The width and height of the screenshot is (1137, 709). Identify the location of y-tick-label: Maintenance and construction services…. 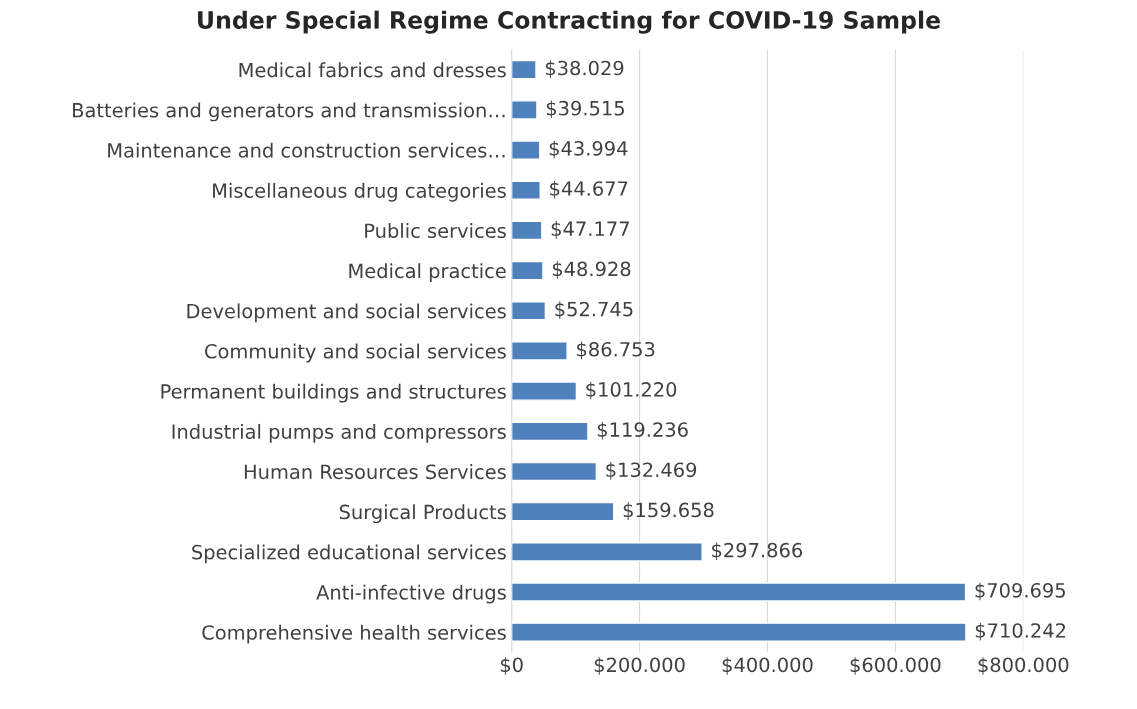
(306, 150).